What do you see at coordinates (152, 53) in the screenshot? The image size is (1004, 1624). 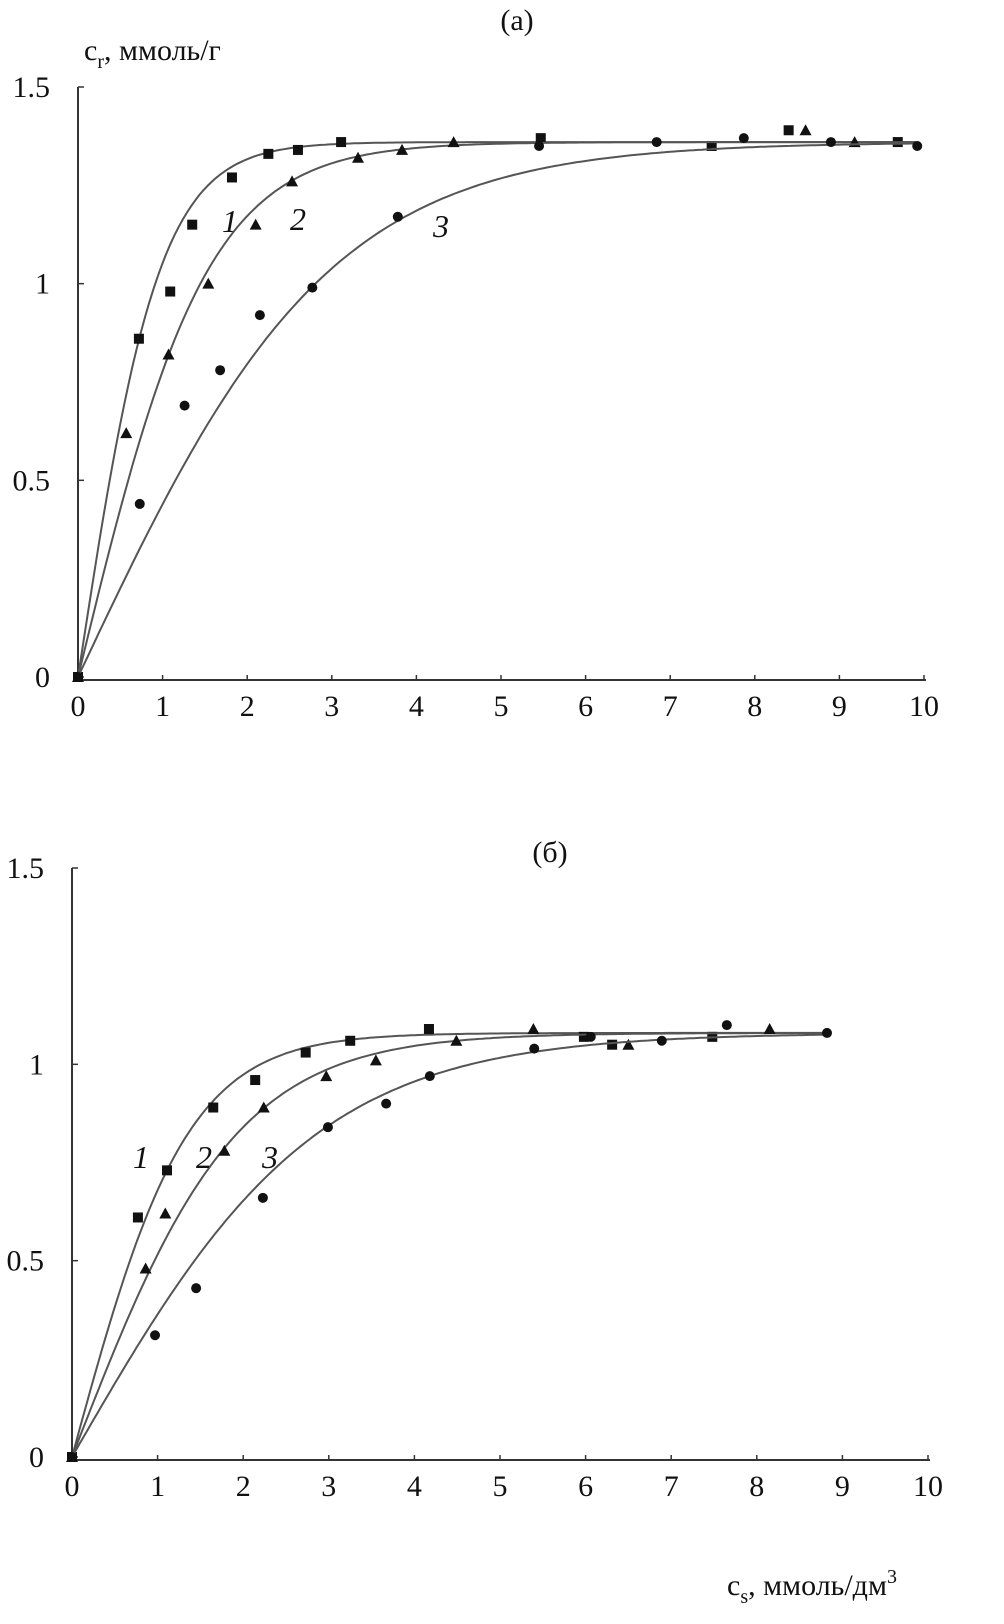 I see `y-axis-label: cr, ммоль/г` at bounding box center [152, 53].